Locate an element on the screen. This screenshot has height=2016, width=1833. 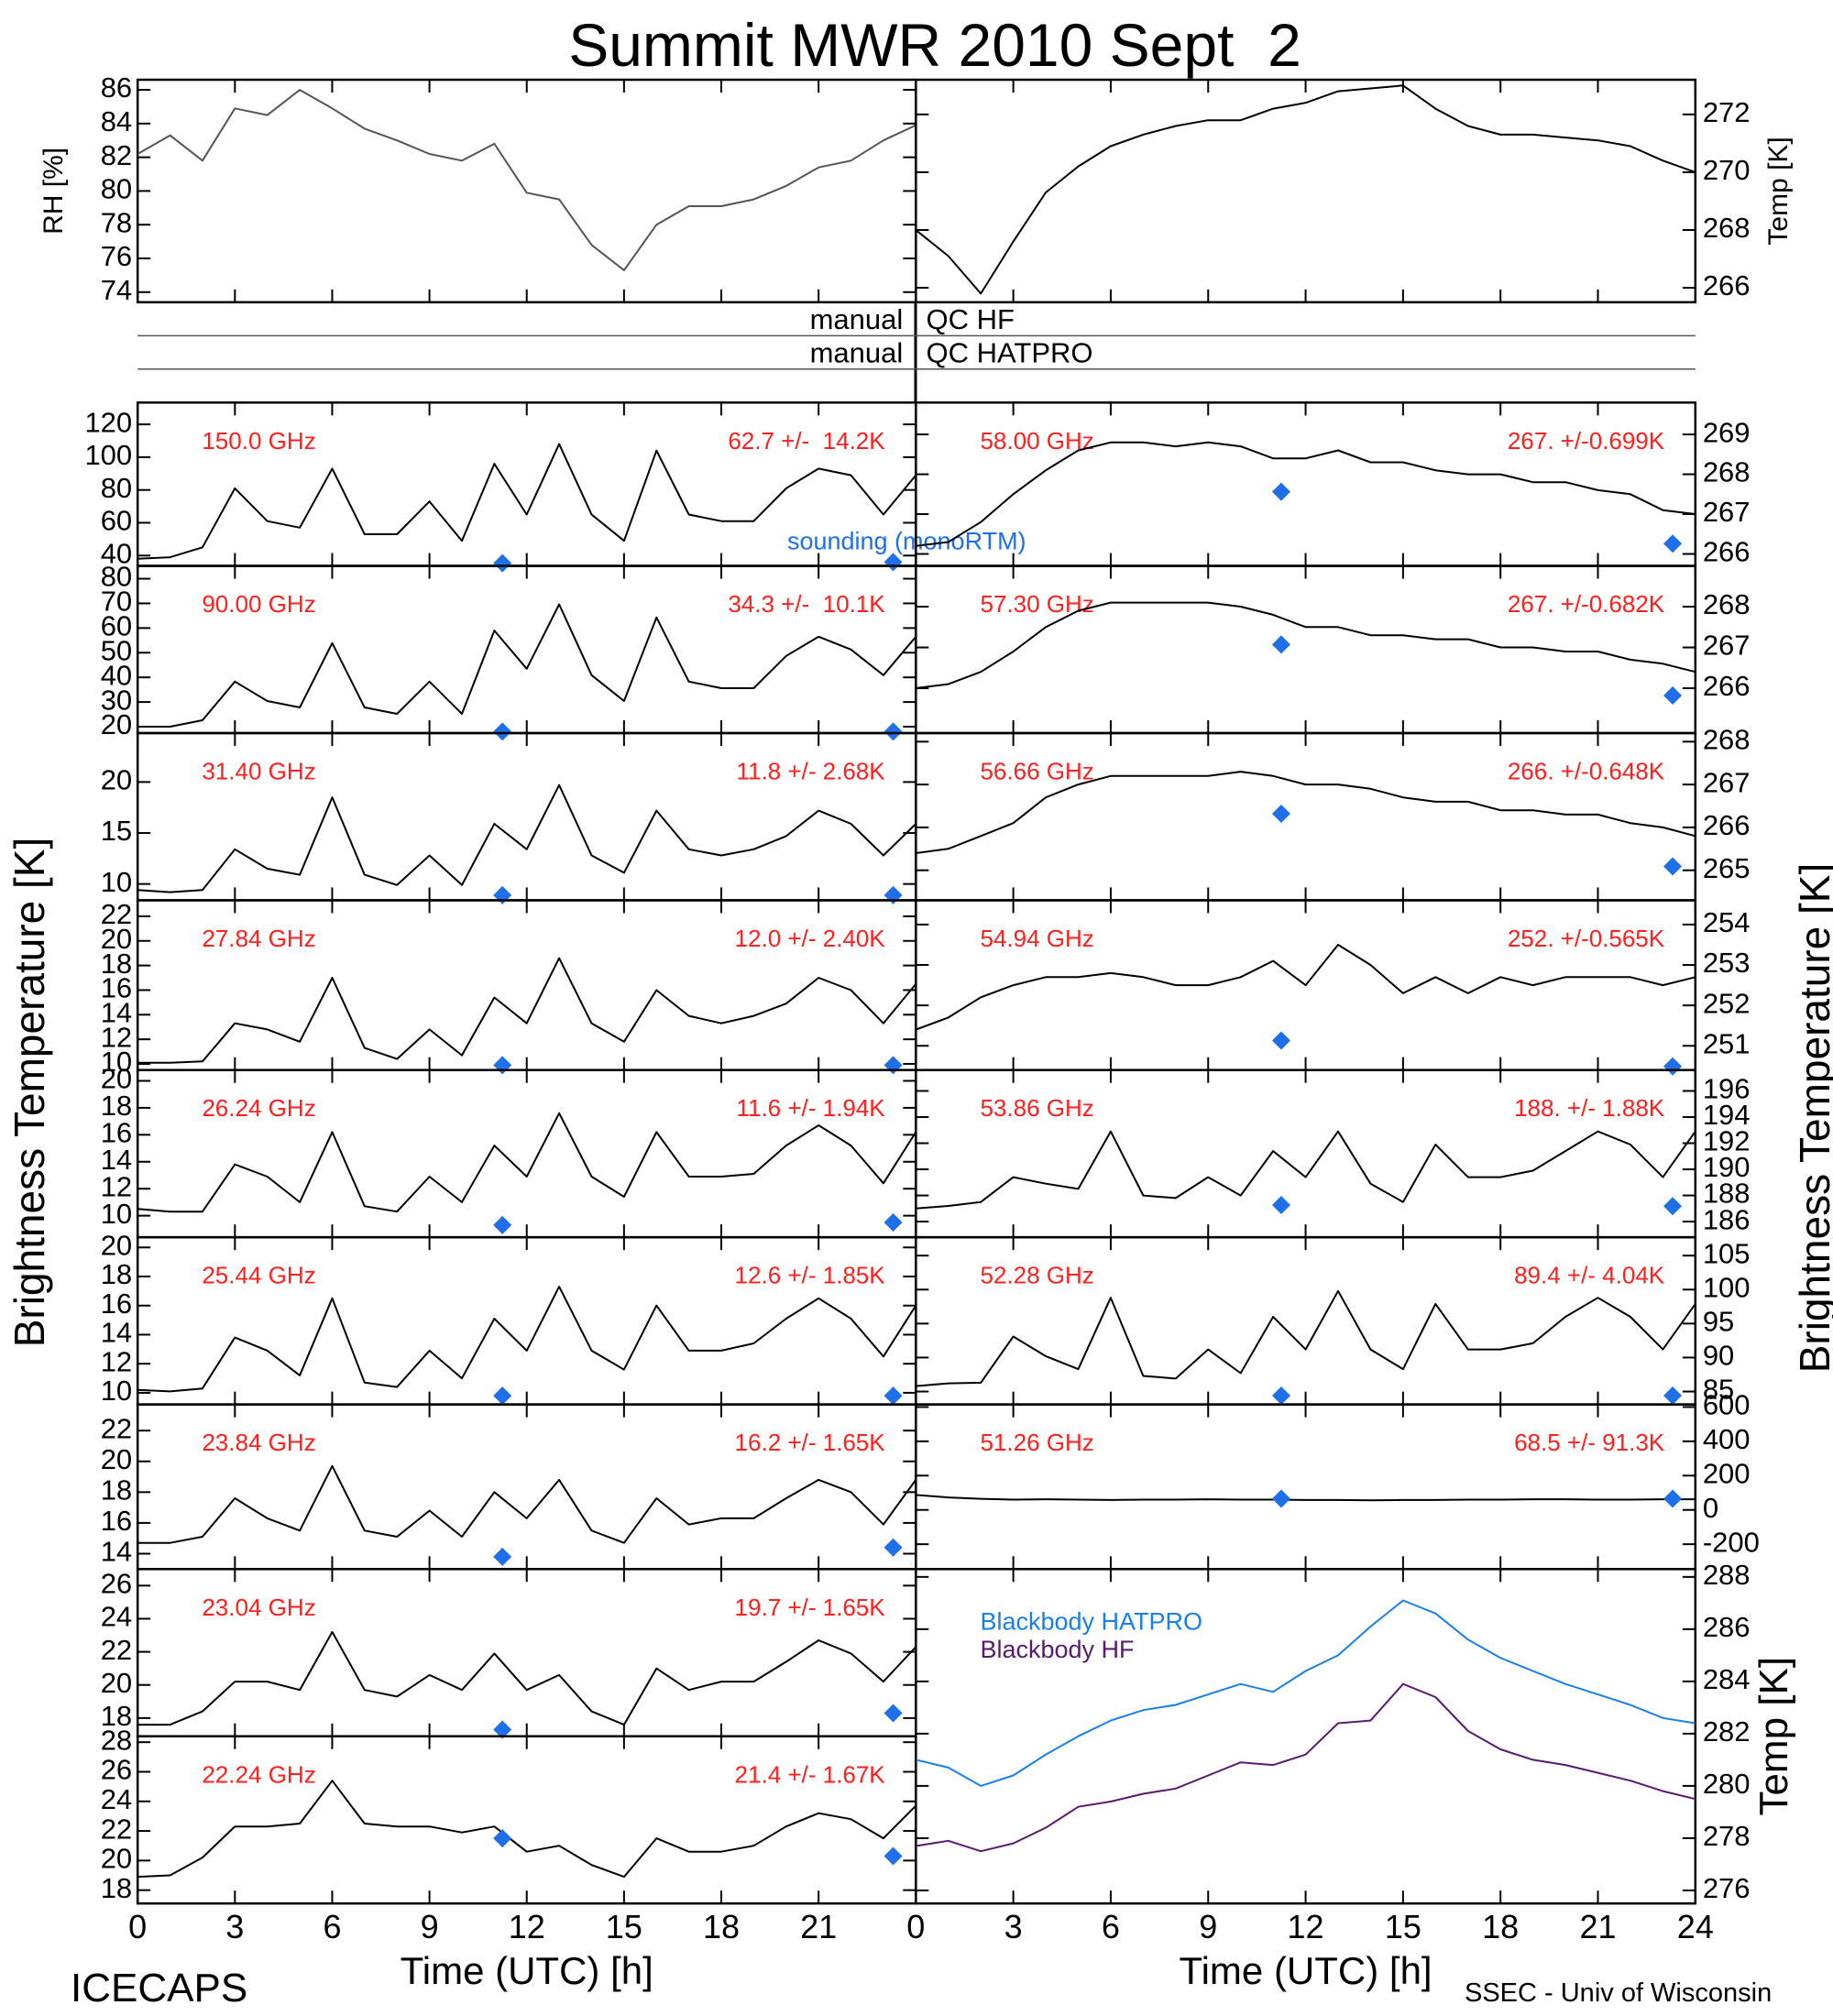
y-tick-label: 76 is located at coordinates (116, 256).